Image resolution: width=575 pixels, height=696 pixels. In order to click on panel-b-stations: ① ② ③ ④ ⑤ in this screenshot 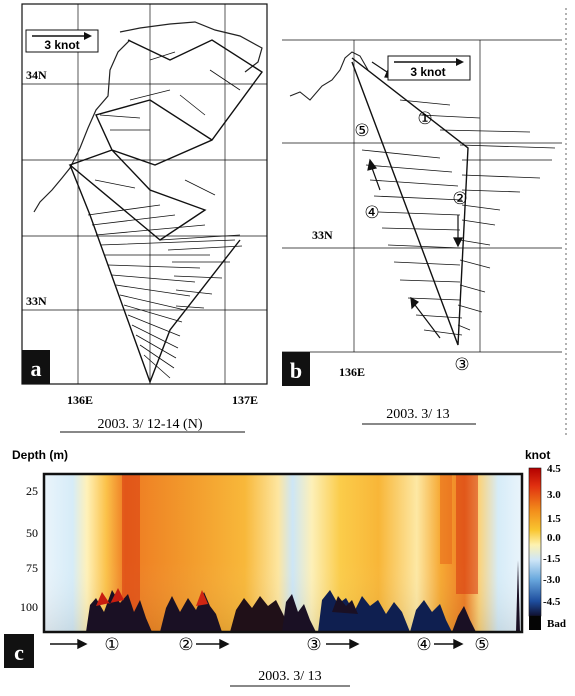, I will do `click(411, 241)`.